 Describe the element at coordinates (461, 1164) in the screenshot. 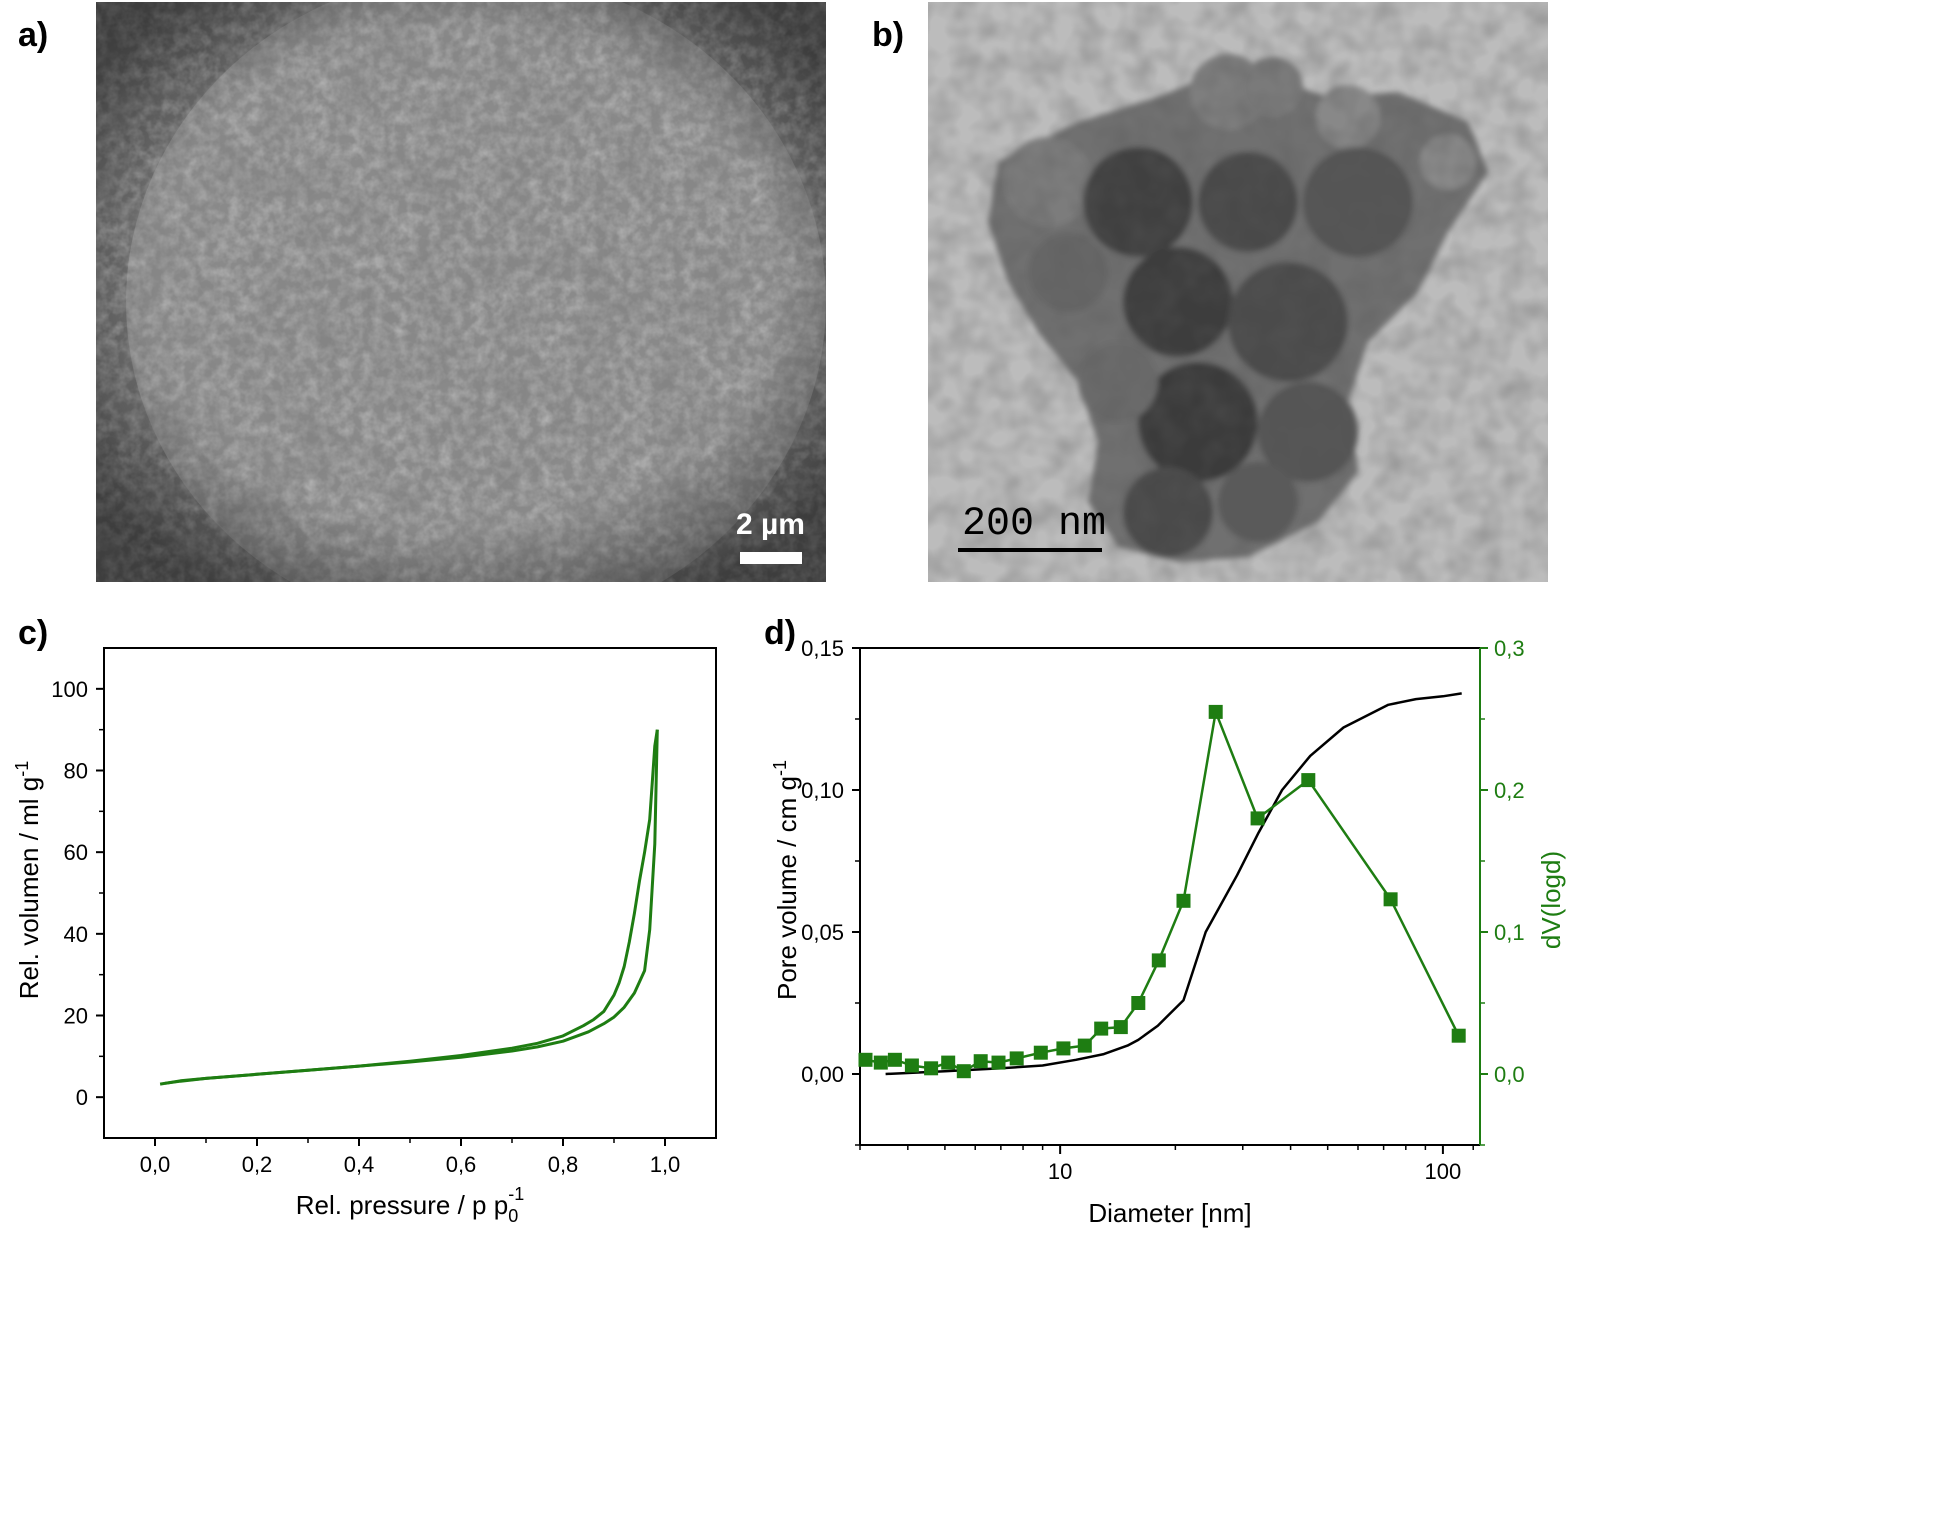

I see `x-tick-label-c: 0,6` at that location.